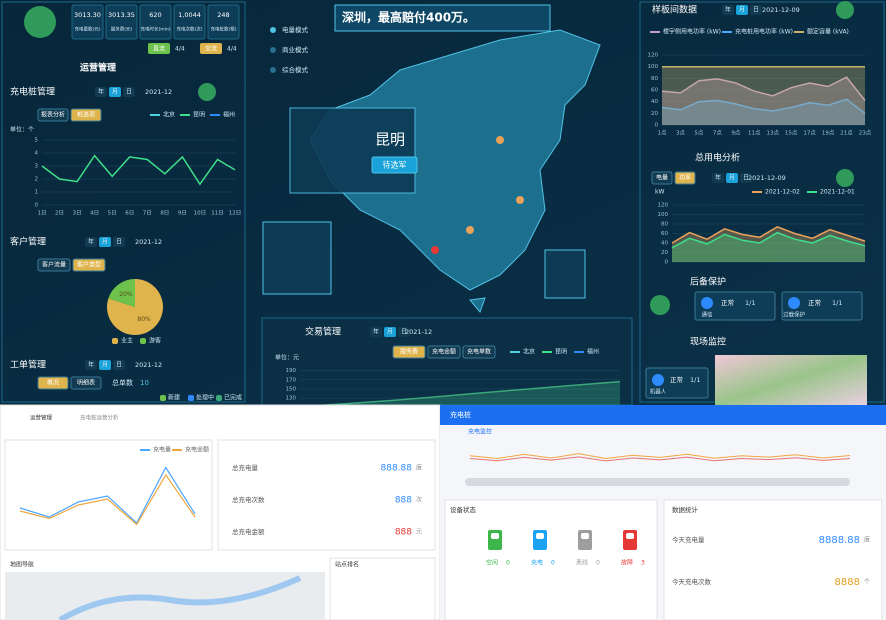  Describe the element at coordinates (692, 32) in the screenshot. I see `label: 楼宇侧用电功率 (kW)` at that location.